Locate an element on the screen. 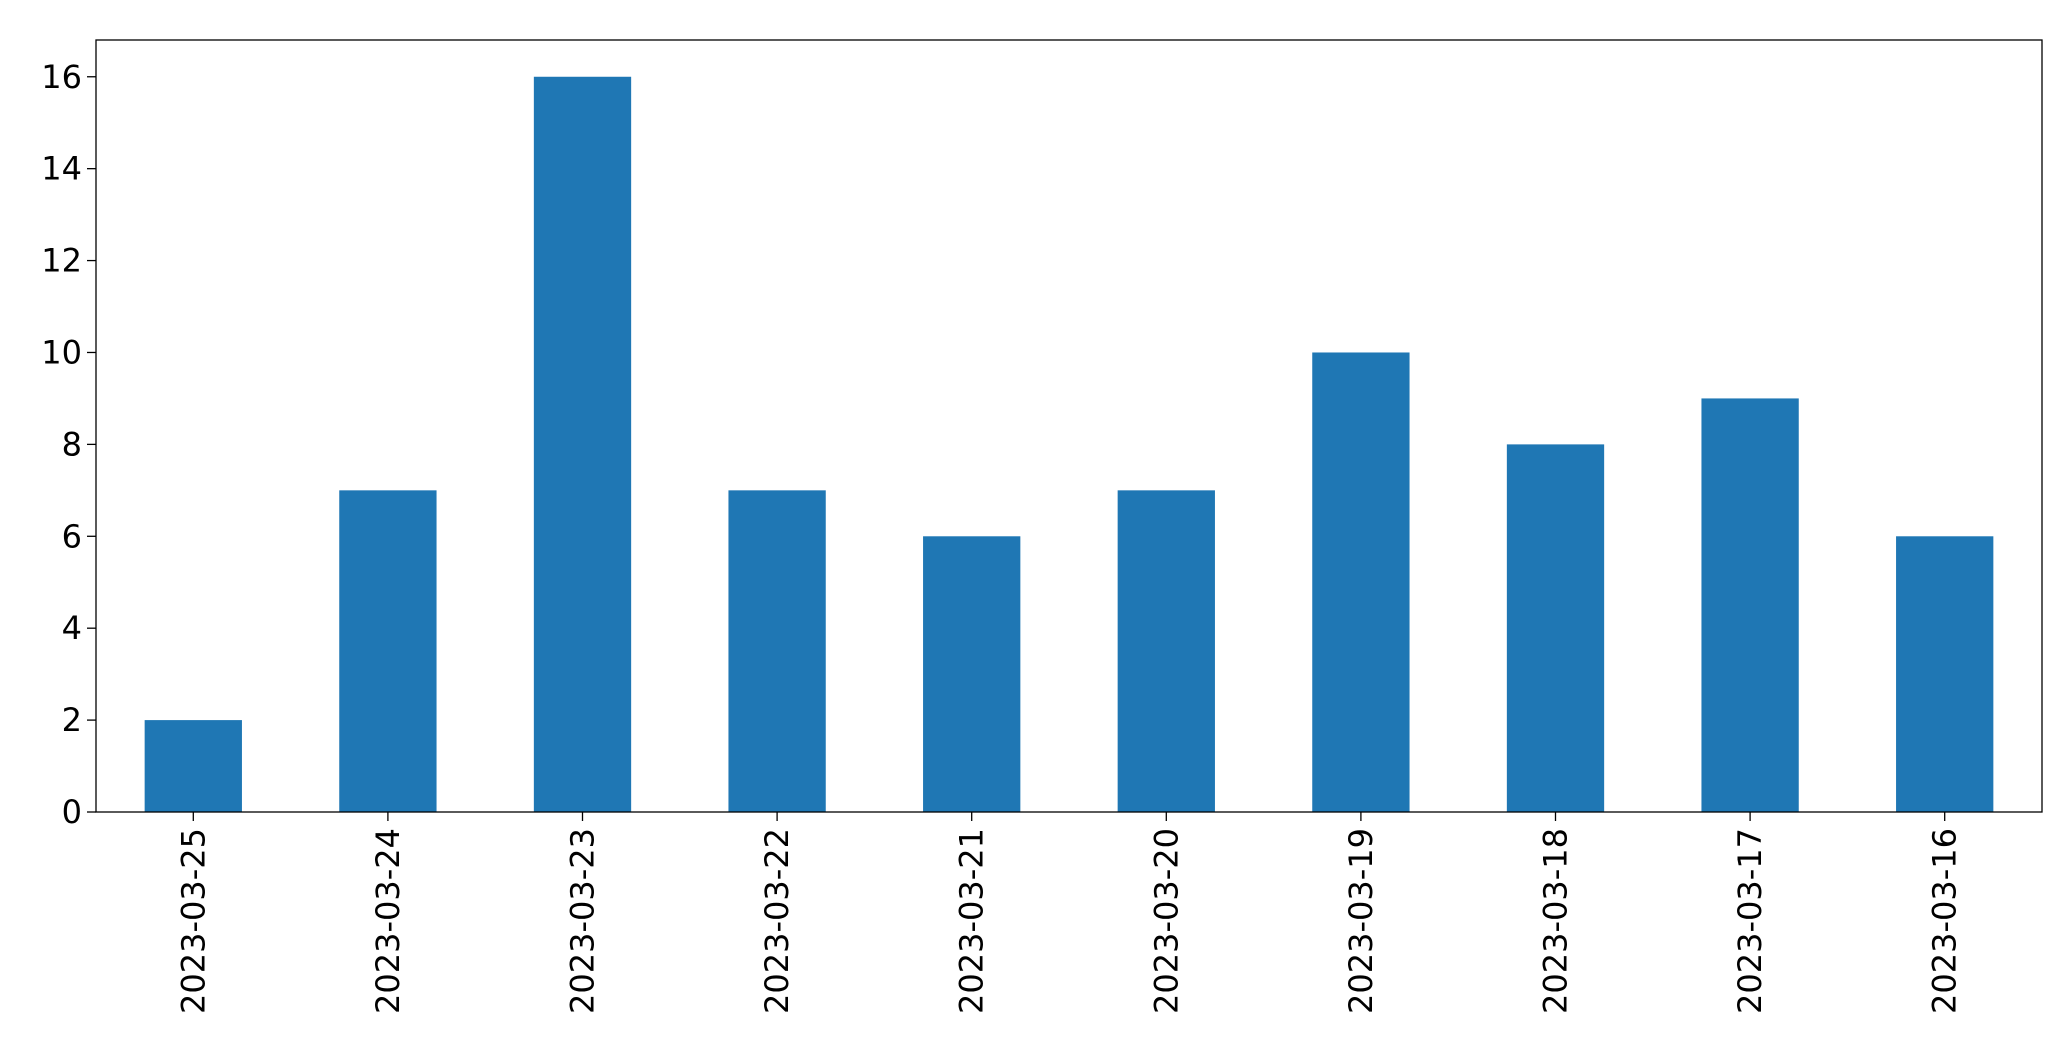 The width and height of the screenshot is (2071, 1061). y-tick-label: 10 is located at coordinates (61, 352).